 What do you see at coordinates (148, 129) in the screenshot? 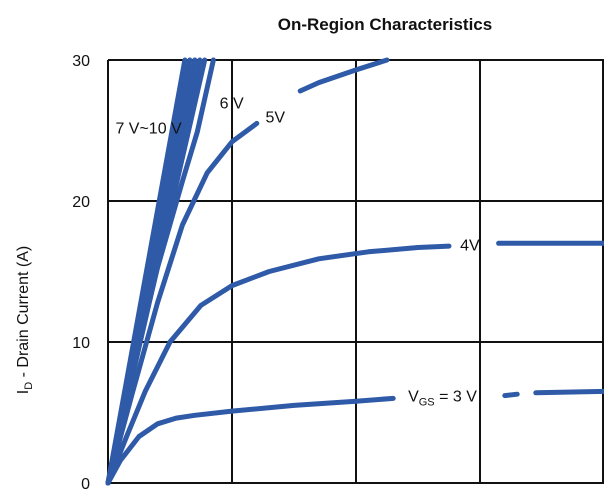
I see `series-label: 7 V~10 V` at bounding box center [148, 129].